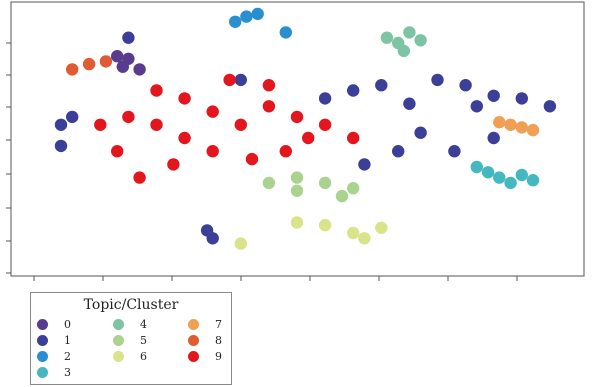  Describe the element at coordinates (143, 356) in the screenshot. I see `legend-label-6: 6` at that location.